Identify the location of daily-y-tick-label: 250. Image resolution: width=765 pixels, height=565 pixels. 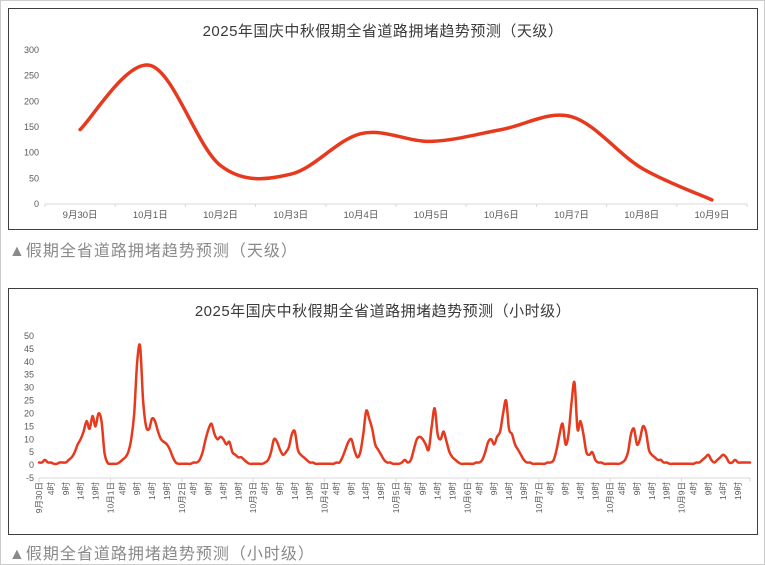
(31, 76).